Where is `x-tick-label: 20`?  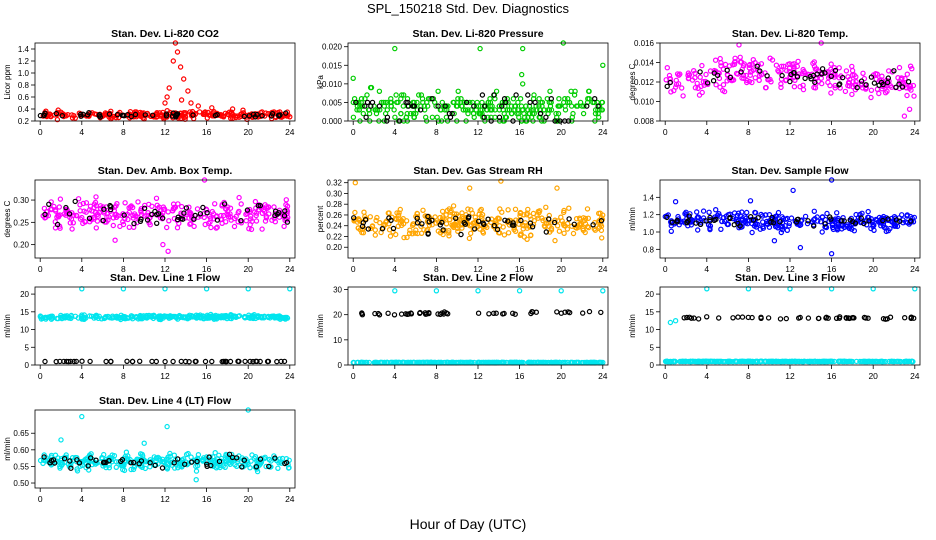 x-tick-label: 20 is located at coordinates (873, 269).